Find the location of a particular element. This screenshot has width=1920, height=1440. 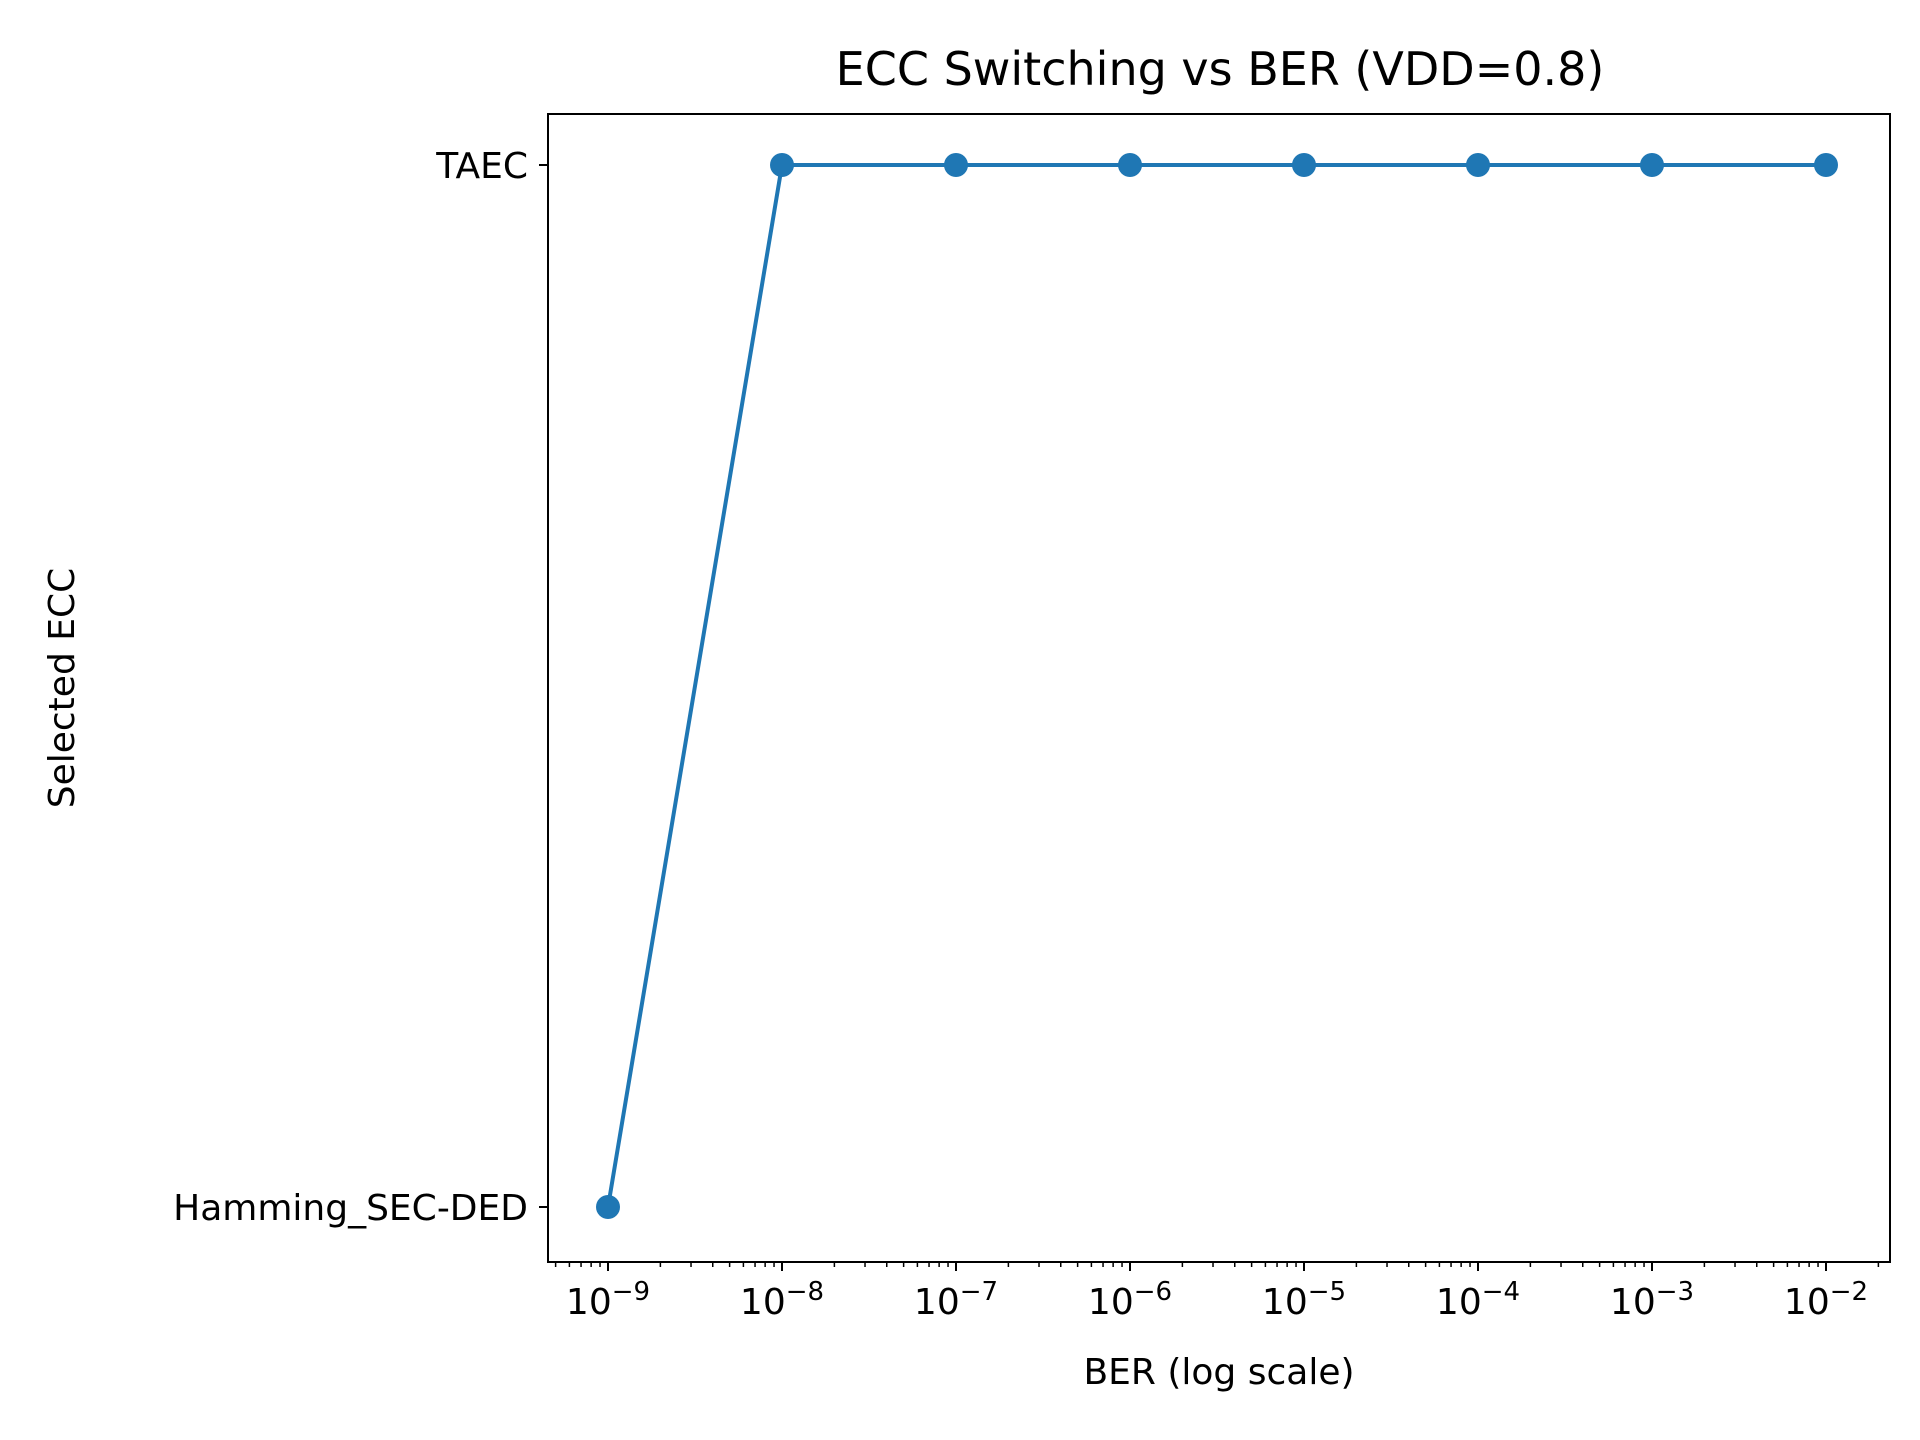

x-axis-label: BER (log scale) is located at coordinates (1218, 1372).